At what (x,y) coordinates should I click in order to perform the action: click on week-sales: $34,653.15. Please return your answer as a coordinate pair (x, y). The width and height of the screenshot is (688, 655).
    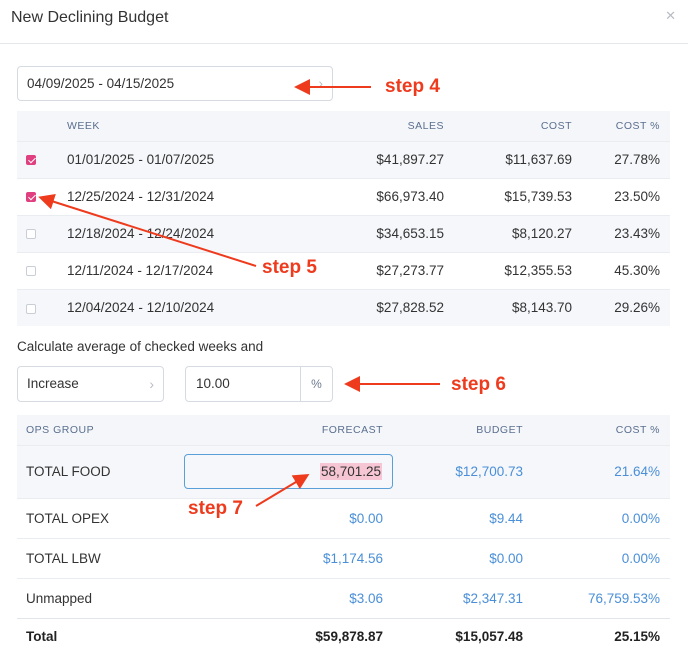
    Looking at the image, I should click on (384, 233).